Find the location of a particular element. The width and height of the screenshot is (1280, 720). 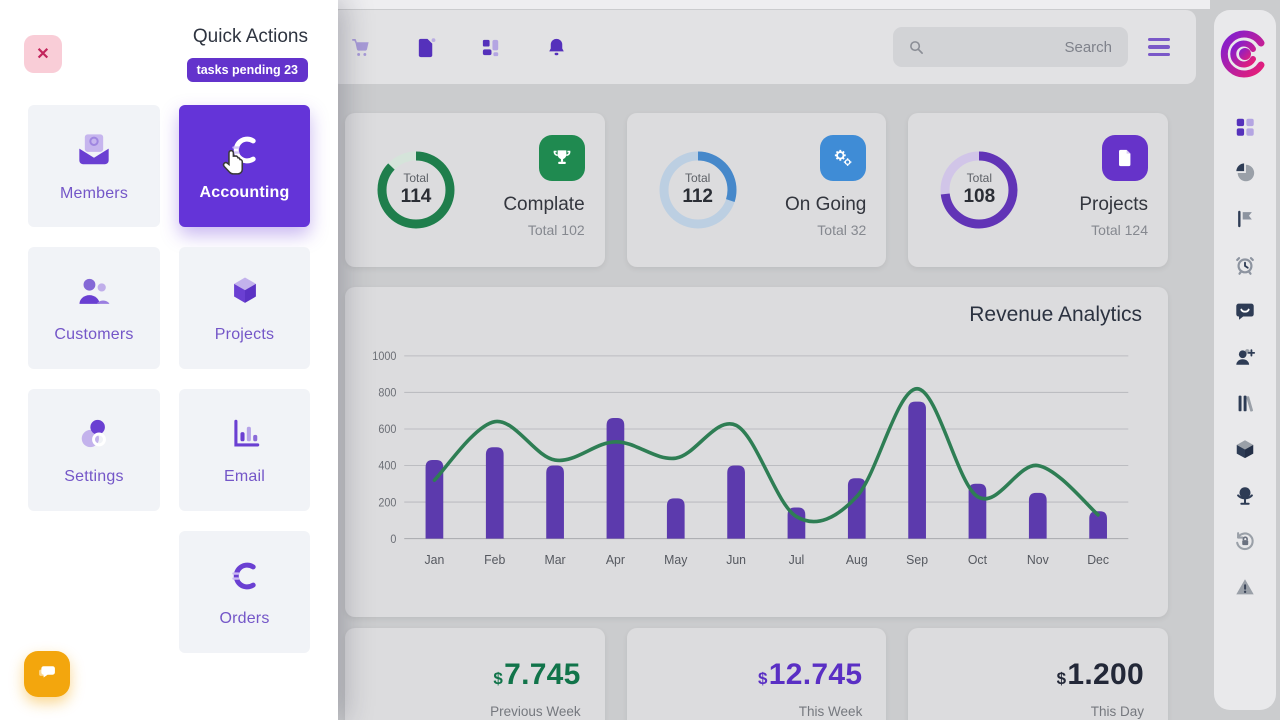

tile-customers: Customers is located at coordinates (94, 308).